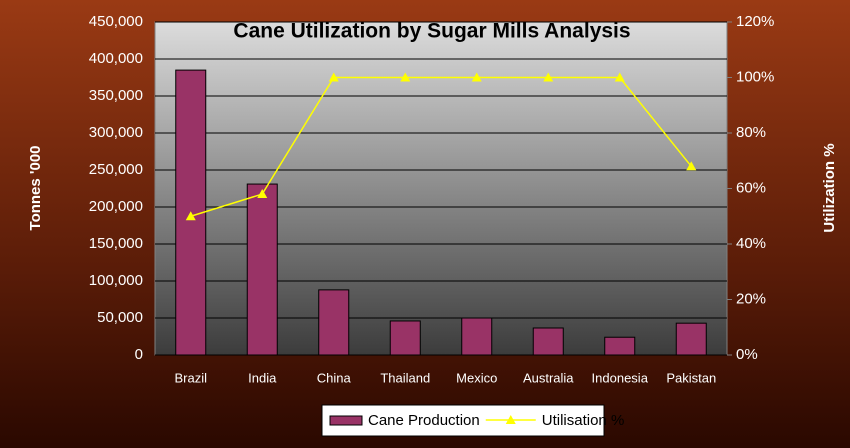 This screenshot has height=448, width=850. I want to click on x-tick-label: India, so click(262, 377).